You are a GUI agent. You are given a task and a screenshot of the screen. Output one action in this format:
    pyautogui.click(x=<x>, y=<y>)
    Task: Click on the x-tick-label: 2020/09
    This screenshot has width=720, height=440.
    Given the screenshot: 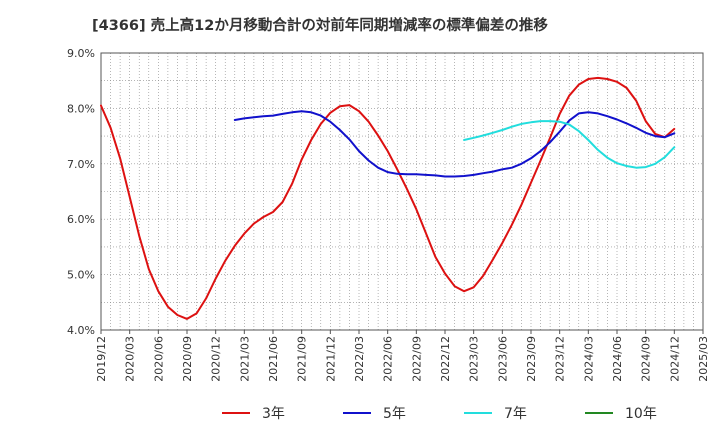 What is the action you would take?
    pyautogui.click(x=187, y=359)
    